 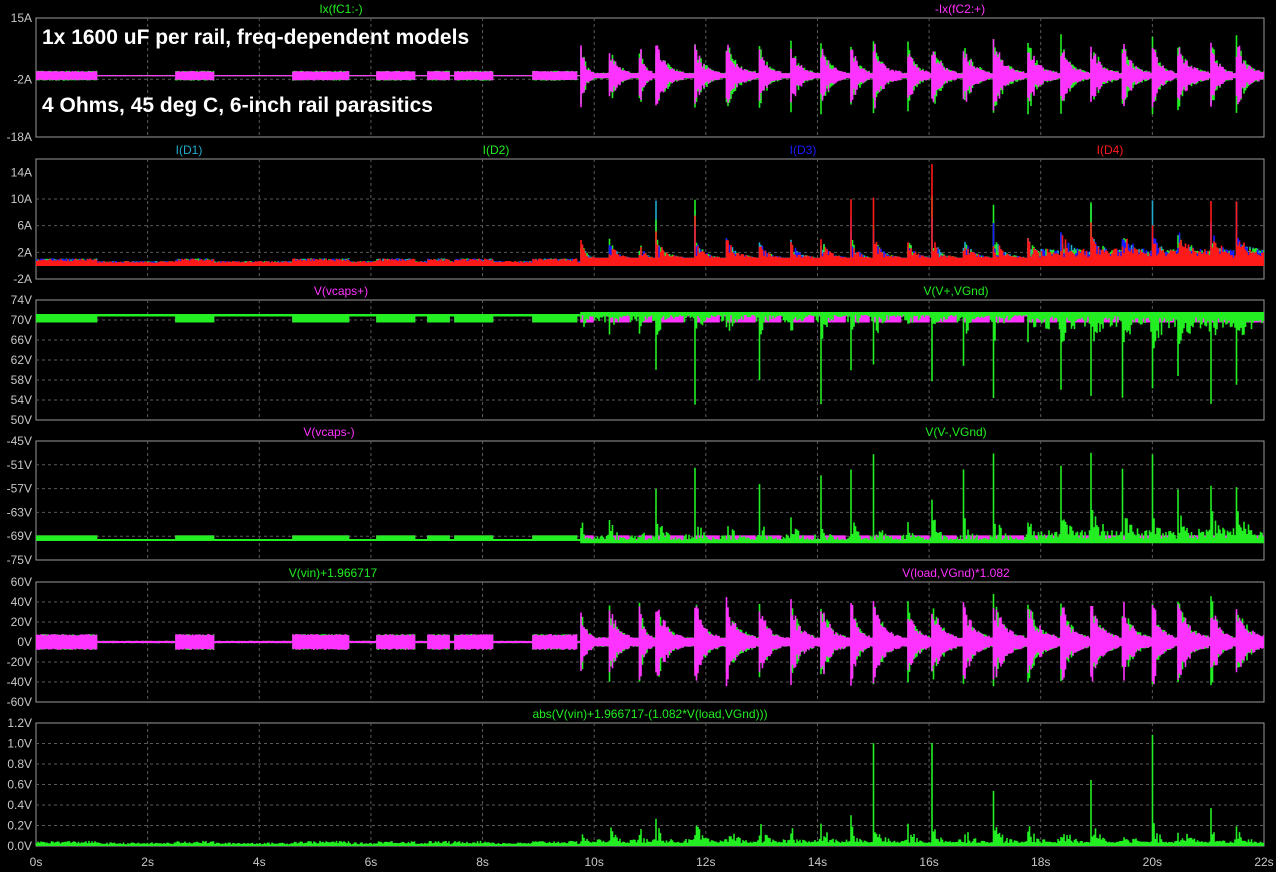 I want to click on x-axis: 0s 2s 4s 6s 8s 10s 12s 14s 16s 18s 20s 22s, so click(x=652, y=862).